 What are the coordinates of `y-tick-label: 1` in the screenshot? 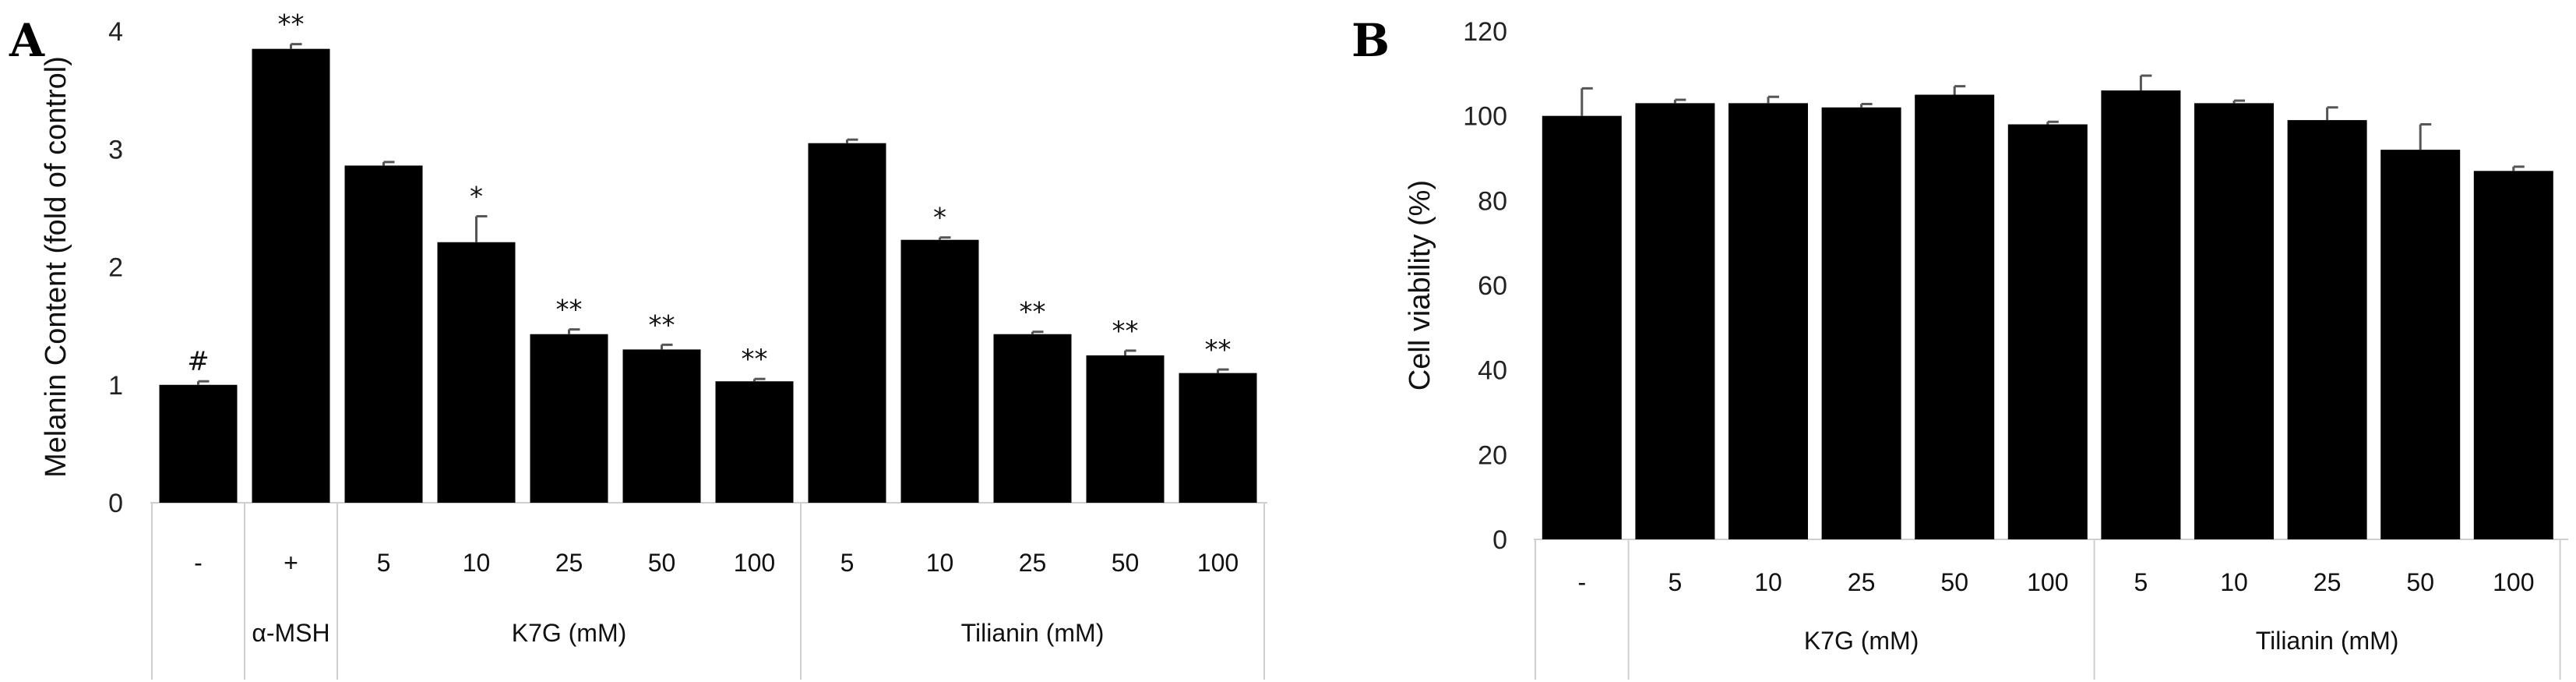 It's located at (116, 386).